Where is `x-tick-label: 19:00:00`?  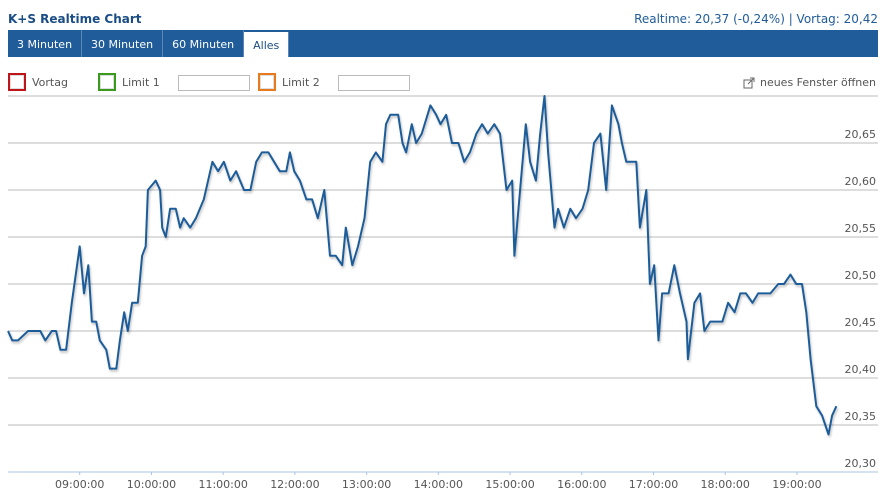 x-tick-label: 19:00:00 is located at coordinates (796, 484).